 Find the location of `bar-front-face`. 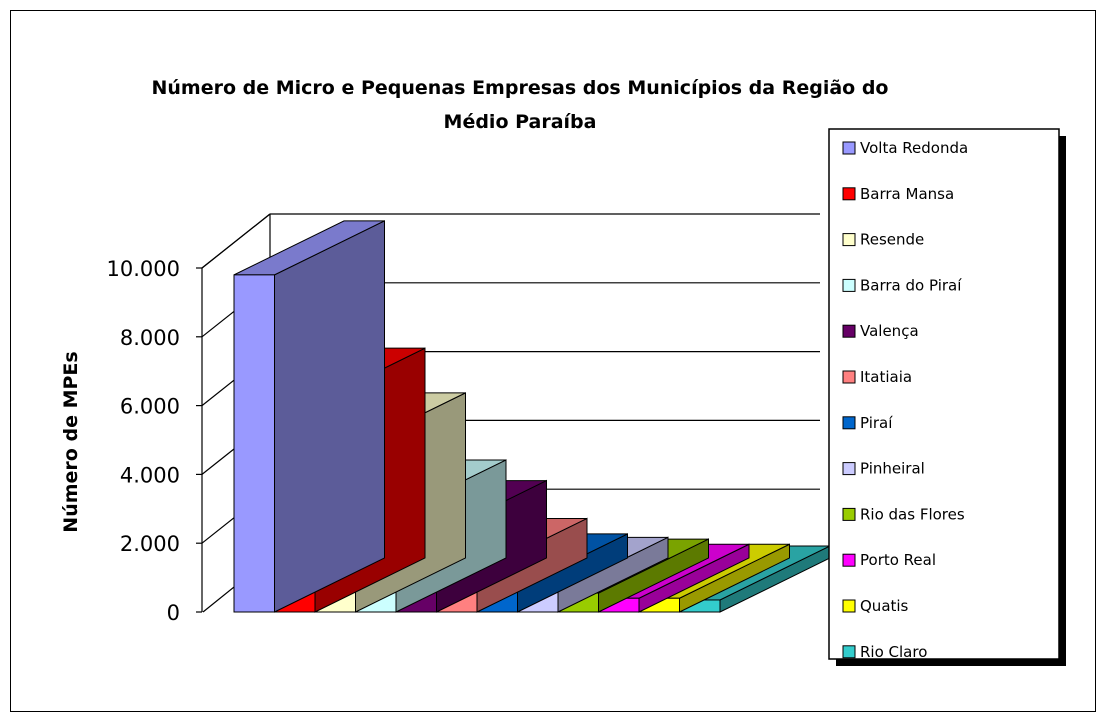

bar-front-face is located at coordinates (254, 443).